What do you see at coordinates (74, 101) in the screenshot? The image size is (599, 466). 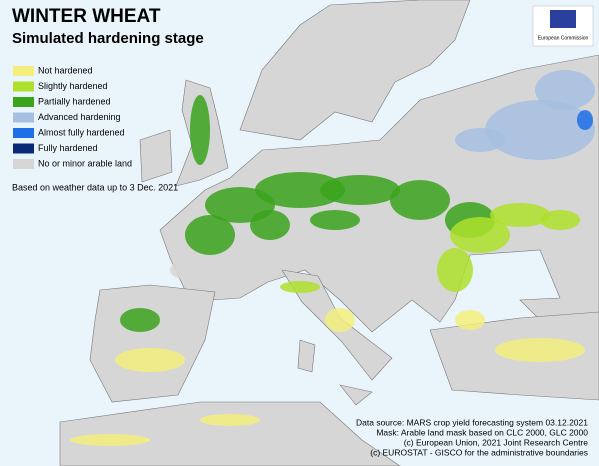 I see `legend-label: Partially hardened` at bounding box center [74, 101].